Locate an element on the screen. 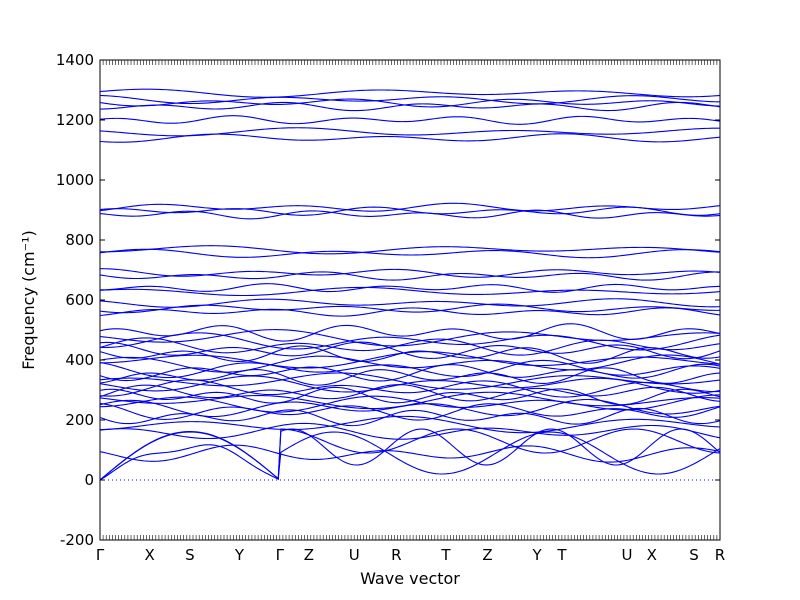 This screenshot has width=800, height=600. y-tick-label: 1000 is located at coordinates (75, 180).